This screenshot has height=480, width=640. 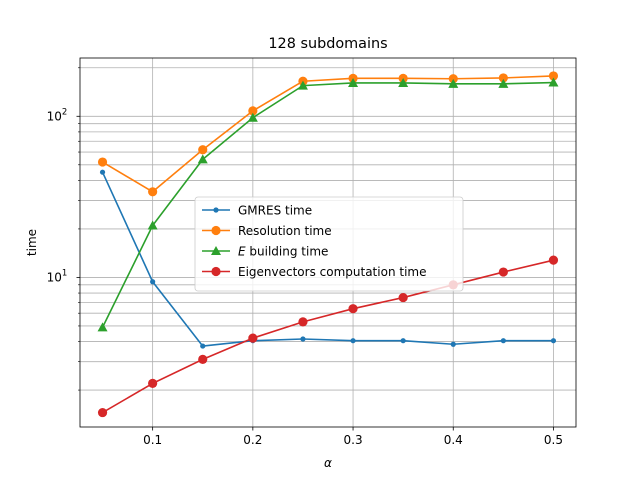 What do you see at coordinates (275, 211) in the screenshot?
I see `legend-label: GMRES time` at bounding box center [275, 211].